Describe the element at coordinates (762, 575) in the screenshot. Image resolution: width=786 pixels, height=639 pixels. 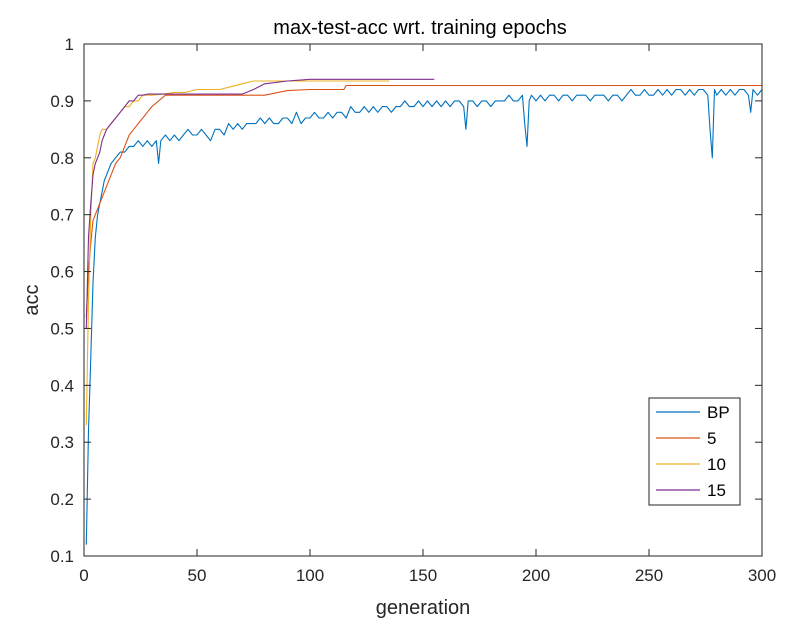
I see `x-tick-label: 300` at that location.